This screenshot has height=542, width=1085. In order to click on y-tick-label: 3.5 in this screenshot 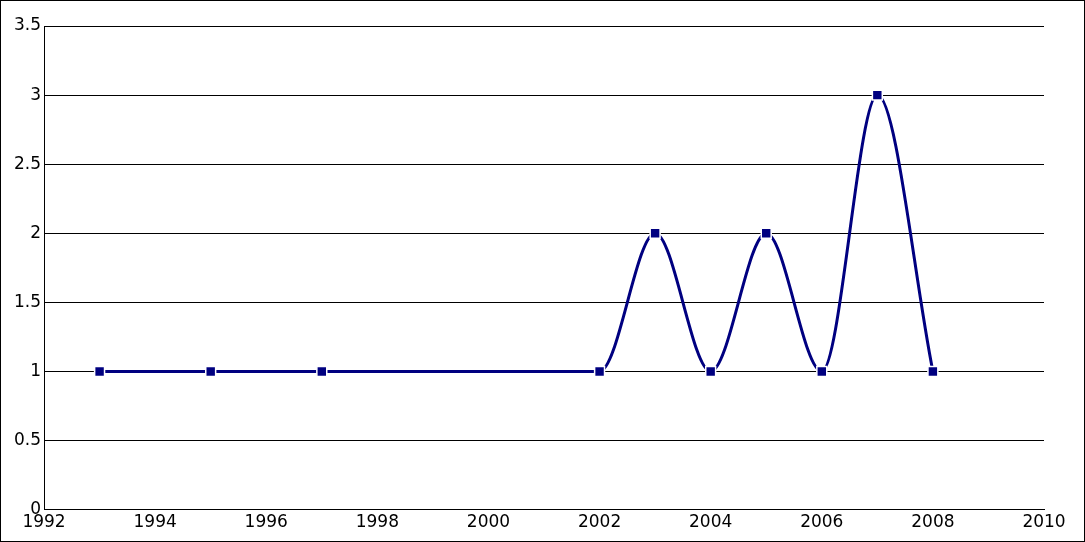, I will do `click(27, 24)`.